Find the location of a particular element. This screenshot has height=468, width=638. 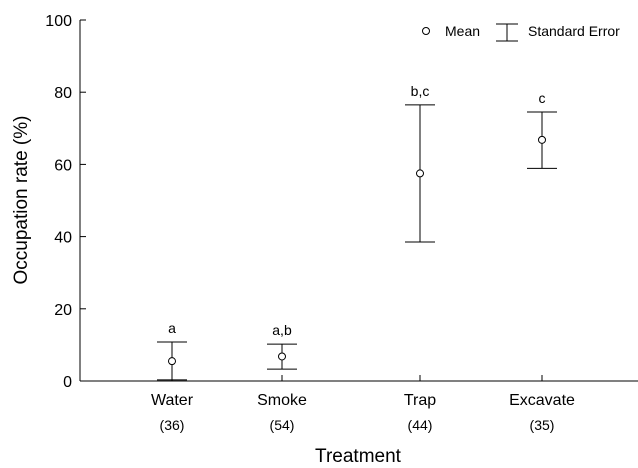

y-tick-label: 40 is located at coordinates (63, 238).